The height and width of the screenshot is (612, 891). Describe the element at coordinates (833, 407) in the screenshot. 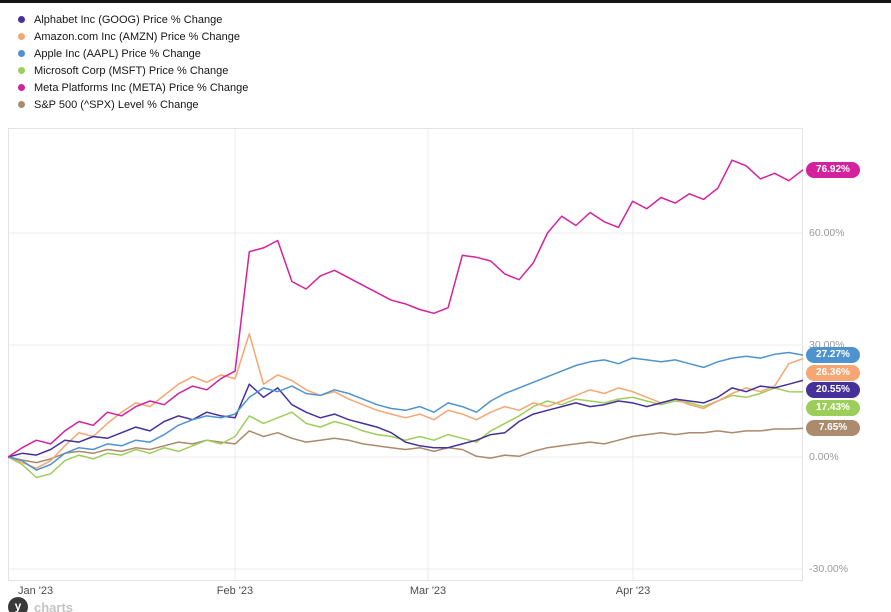

I see `series-end-badge-msft: 17.43%` at that location.